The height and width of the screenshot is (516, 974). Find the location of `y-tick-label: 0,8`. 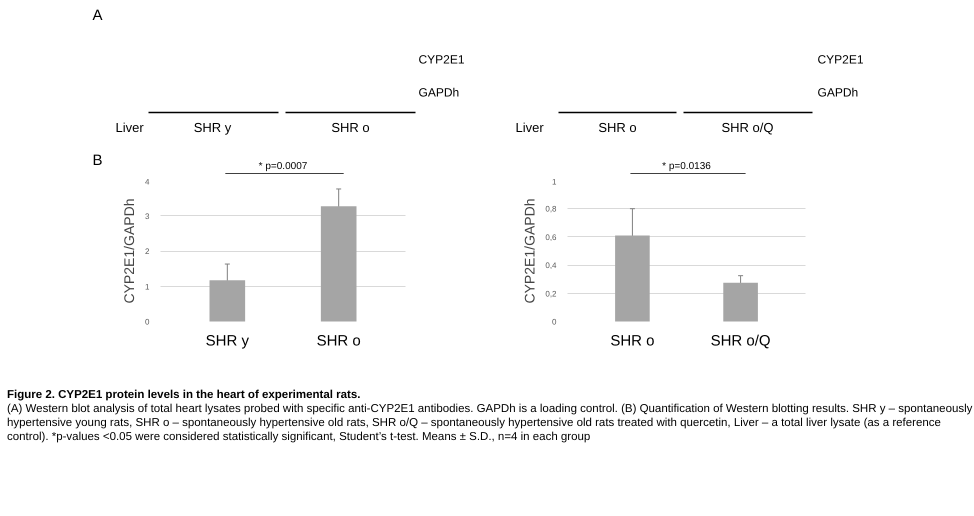

y-tick-label: 0,8 is located at coordinates (551, 209).